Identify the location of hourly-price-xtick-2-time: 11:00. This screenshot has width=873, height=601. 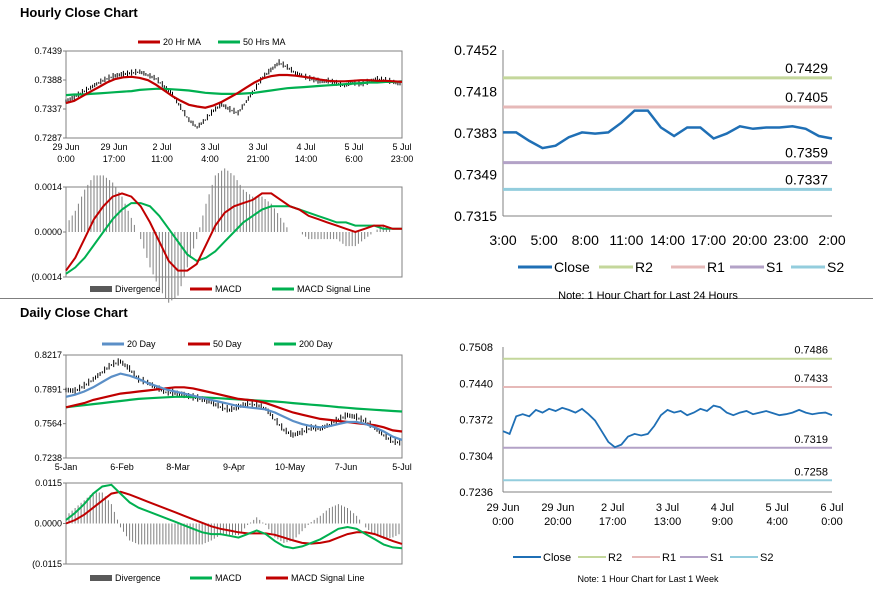
(162, 159).